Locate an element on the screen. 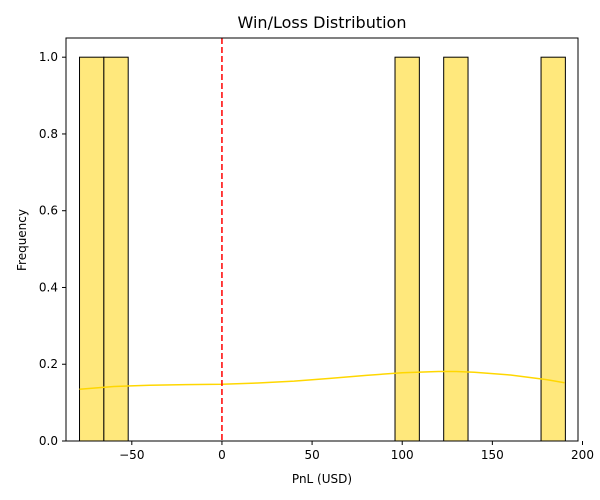 Image resolution: width=600 pixels, height=500 pixels. x-tick-label: 50 is located at coordinates (311, 455).